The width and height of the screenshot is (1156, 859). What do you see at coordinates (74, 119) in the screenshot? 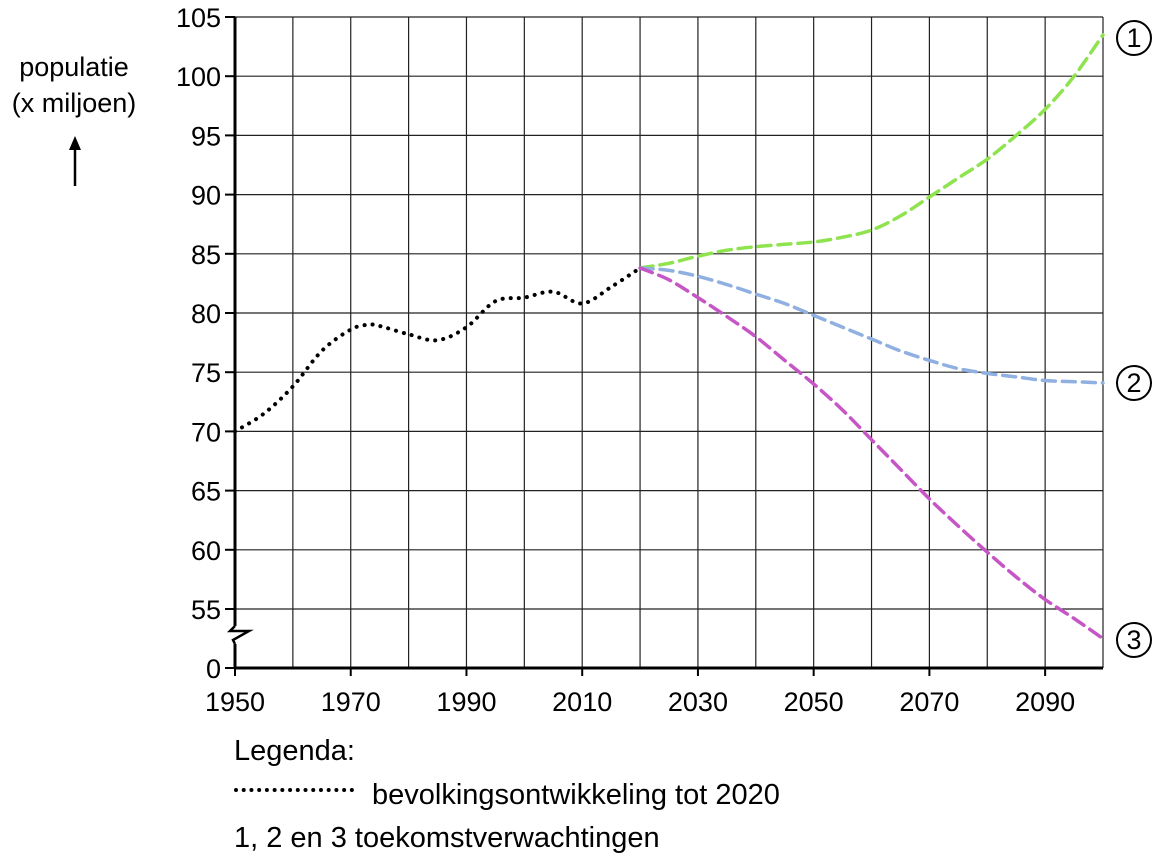
I see `y-axis-label: populatie (x miljoen)` at bounding box center [74, 119].